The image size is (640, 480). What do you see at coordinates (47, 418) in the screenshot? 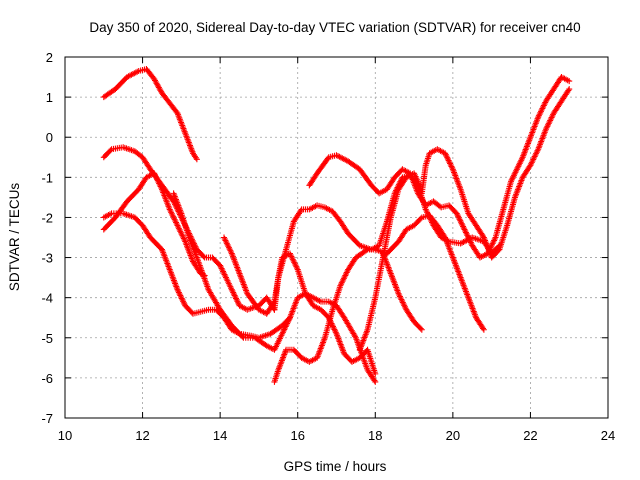
I see `y-tick-label: -7` at bounding box center [47, 418].